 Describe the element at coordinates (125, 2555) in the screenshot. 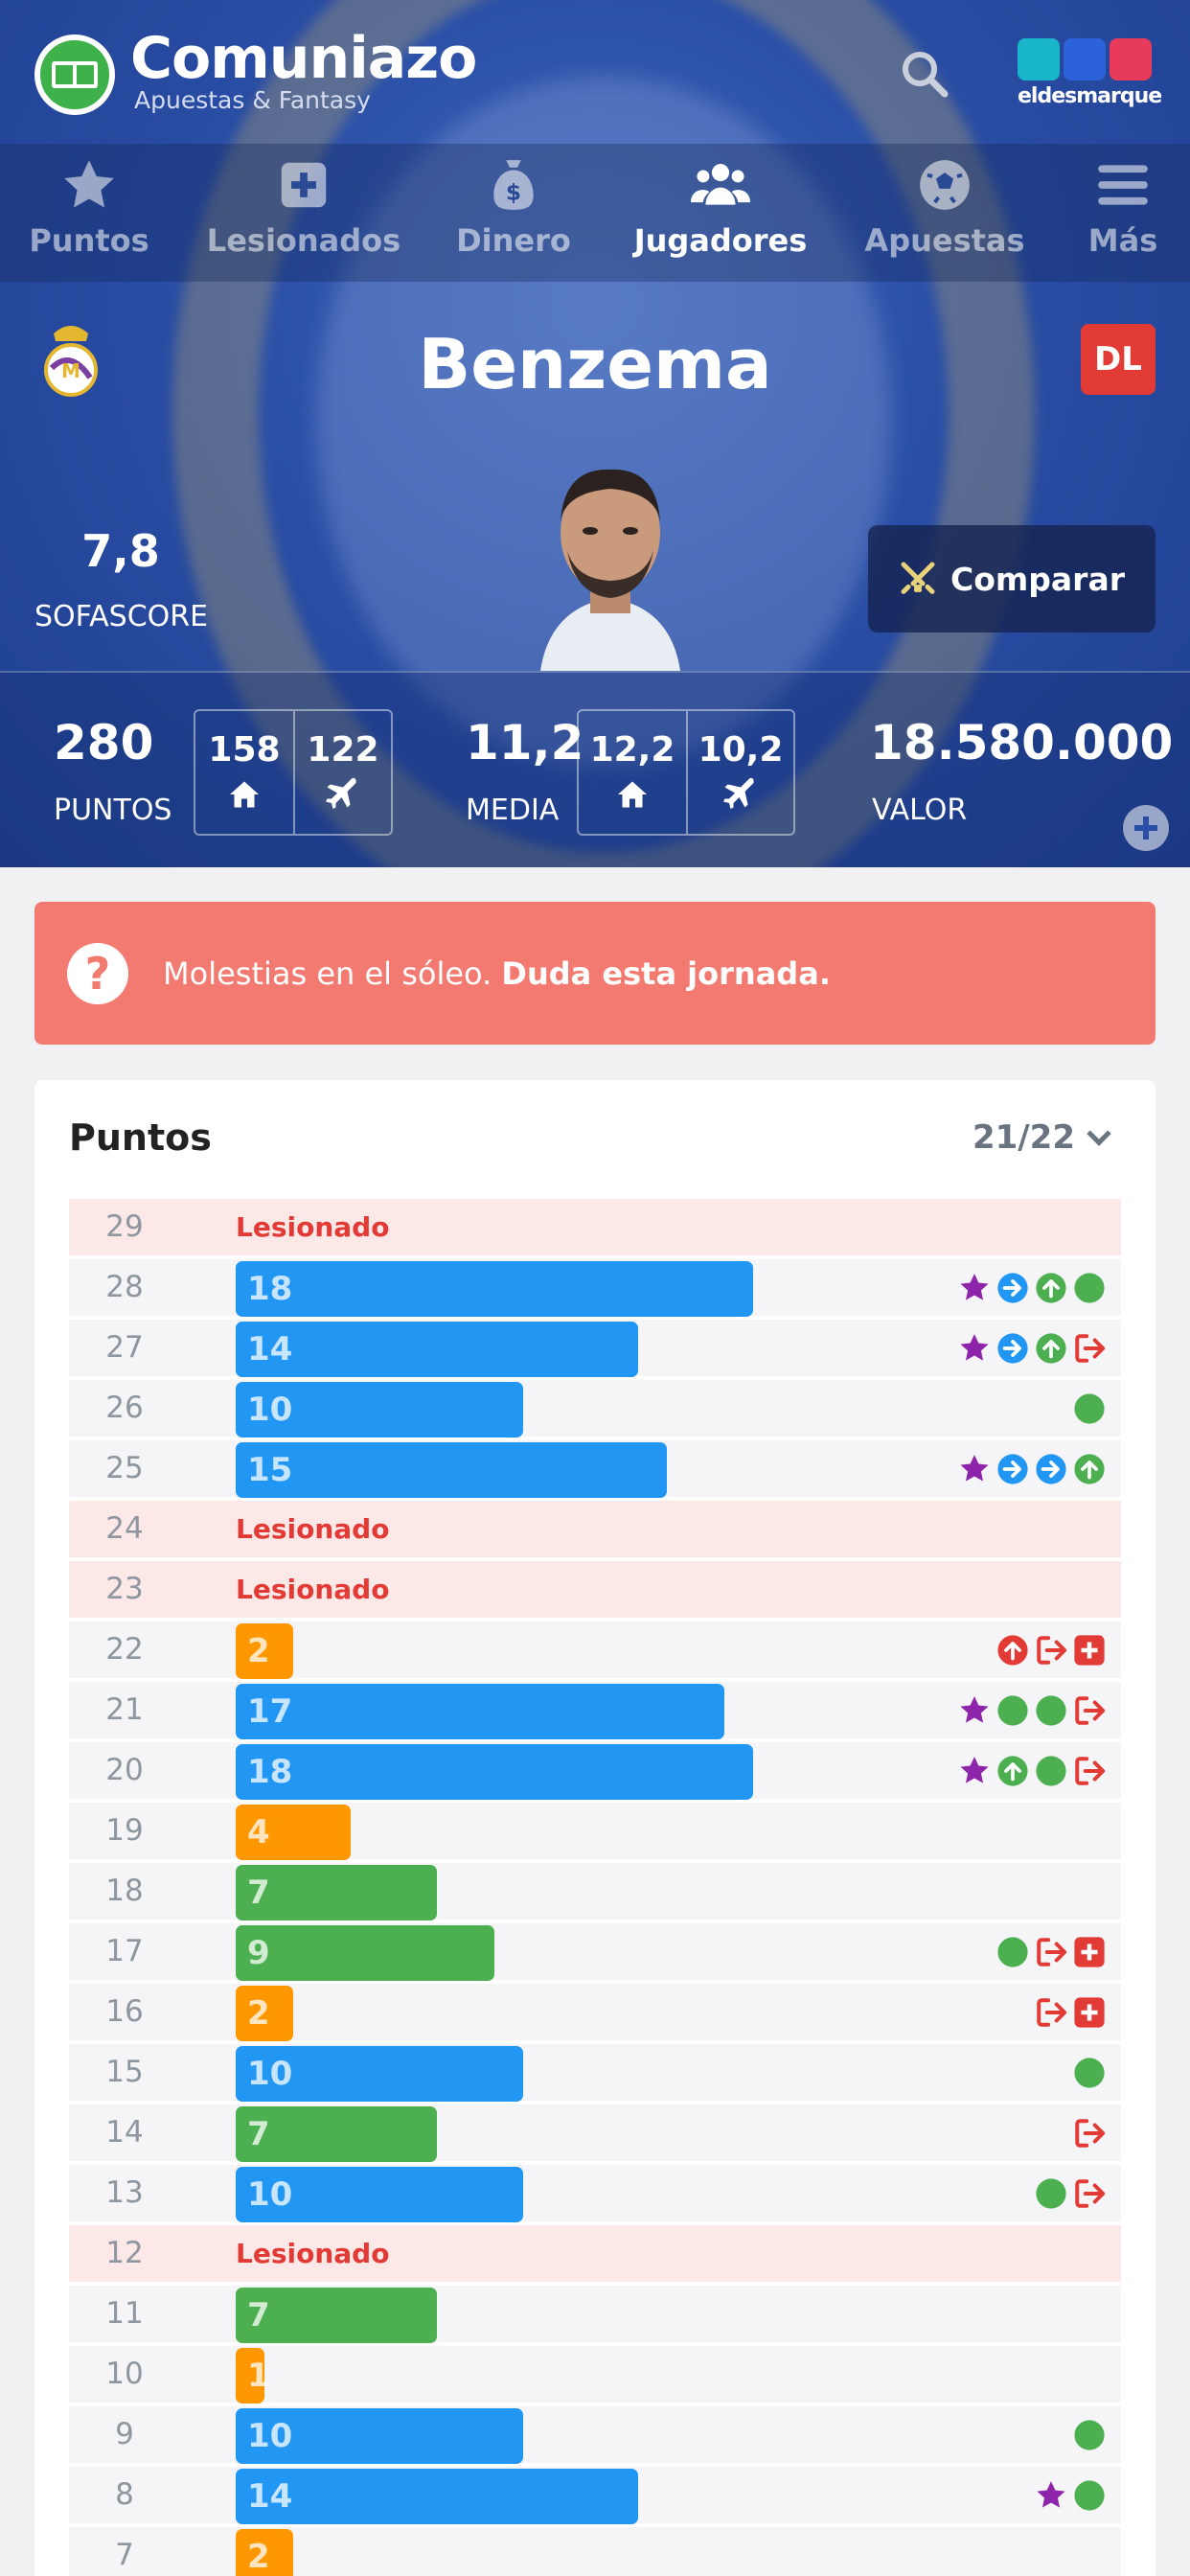

I see `round-number: 7` at that location.